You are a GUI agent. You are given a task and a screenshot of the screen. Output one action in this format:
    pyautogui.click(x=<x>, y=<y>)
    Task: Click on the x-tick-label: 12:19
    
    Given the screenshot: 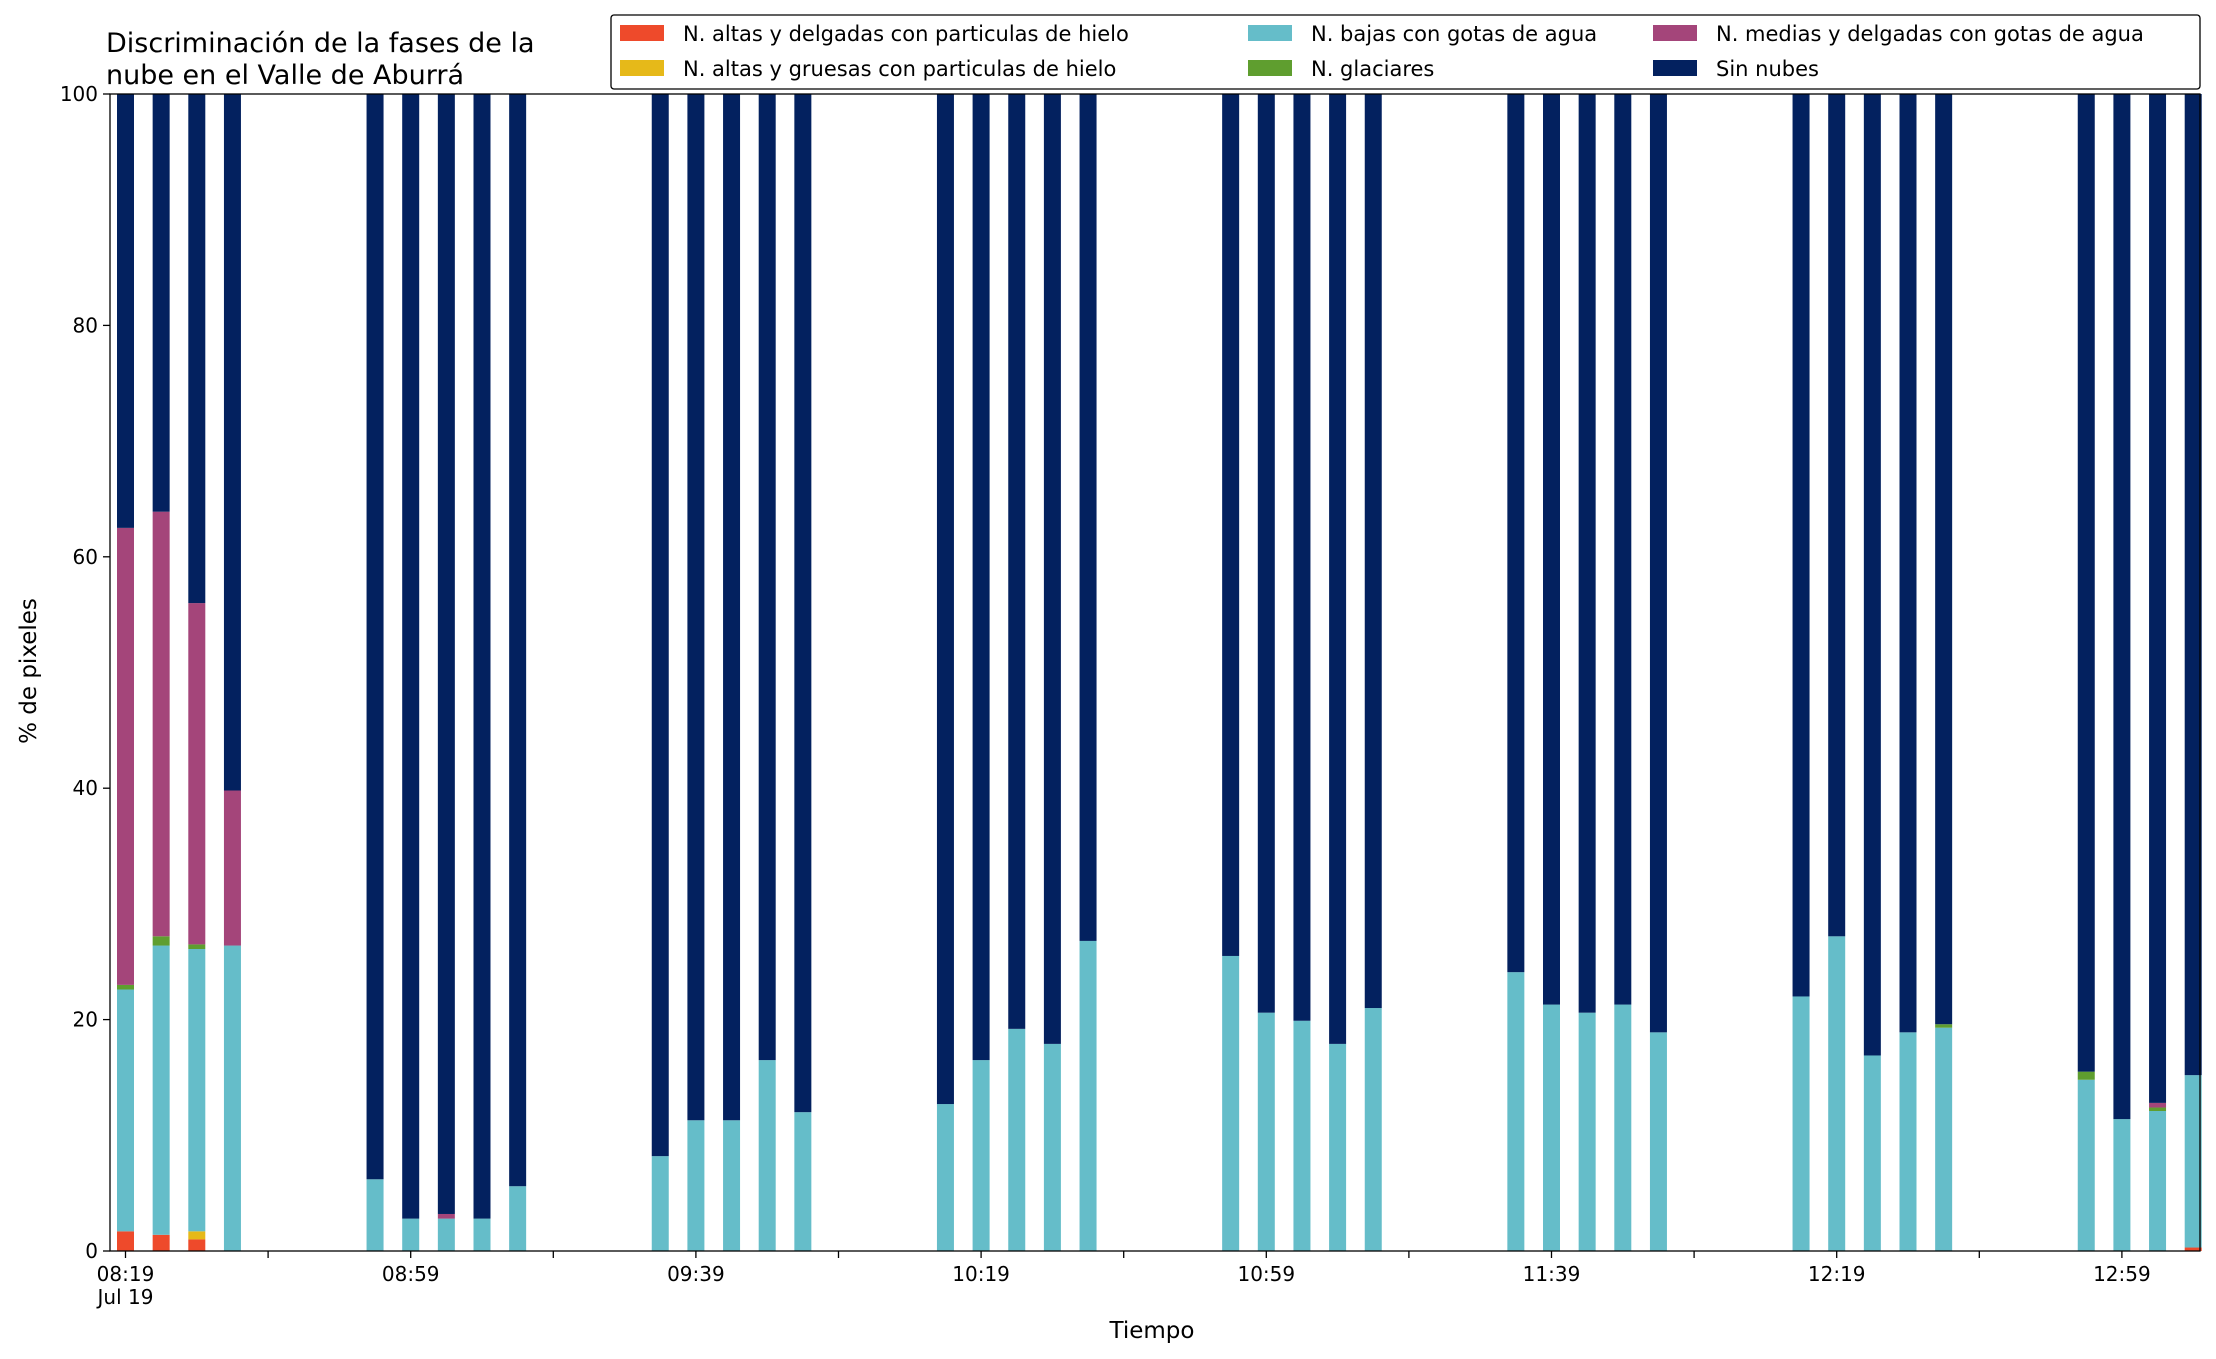 What is the action you would take?
    pyautogui.click(x=1837, y=1274)
    